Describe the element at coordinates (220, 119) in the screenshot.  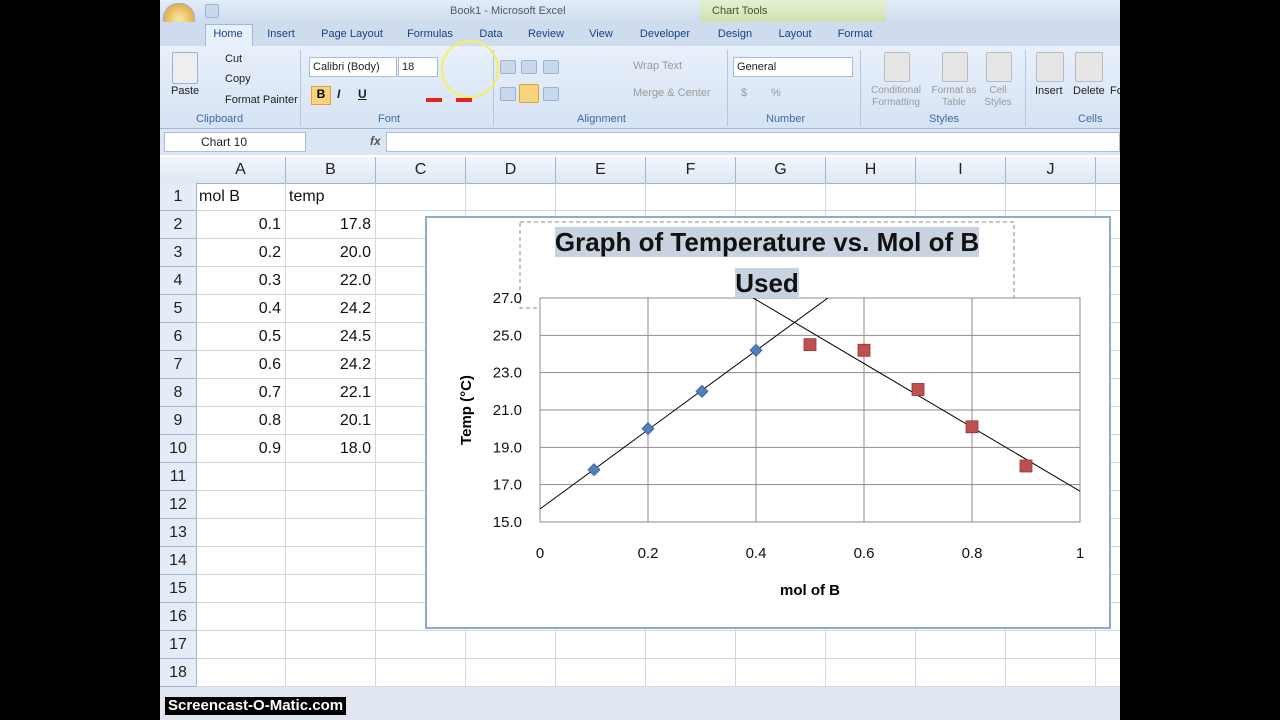
I see `group-label: Clipboard` at that location.